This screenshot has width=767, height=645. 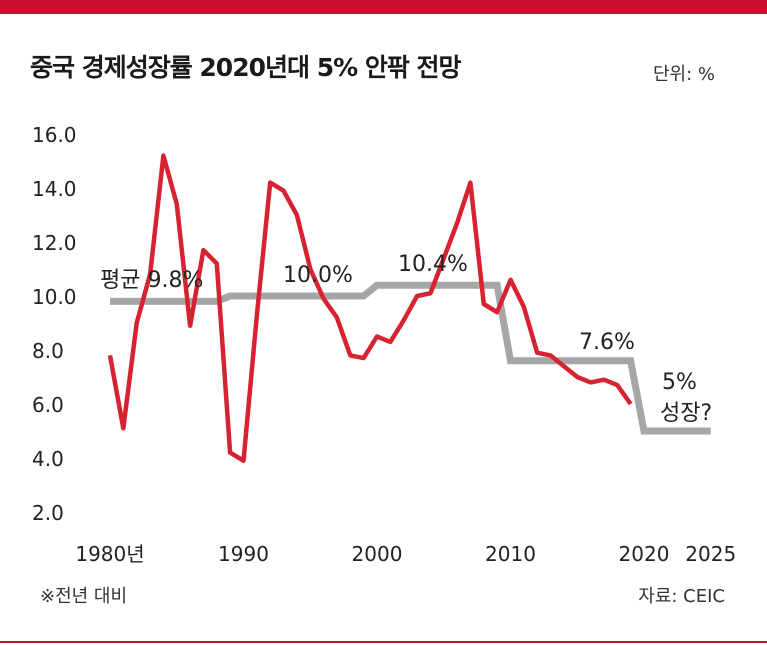 What do you see at coordinates (681, 596) in the screenshot?
I see `source-label: 자료: CEIC` at bounding box center [681, 596].